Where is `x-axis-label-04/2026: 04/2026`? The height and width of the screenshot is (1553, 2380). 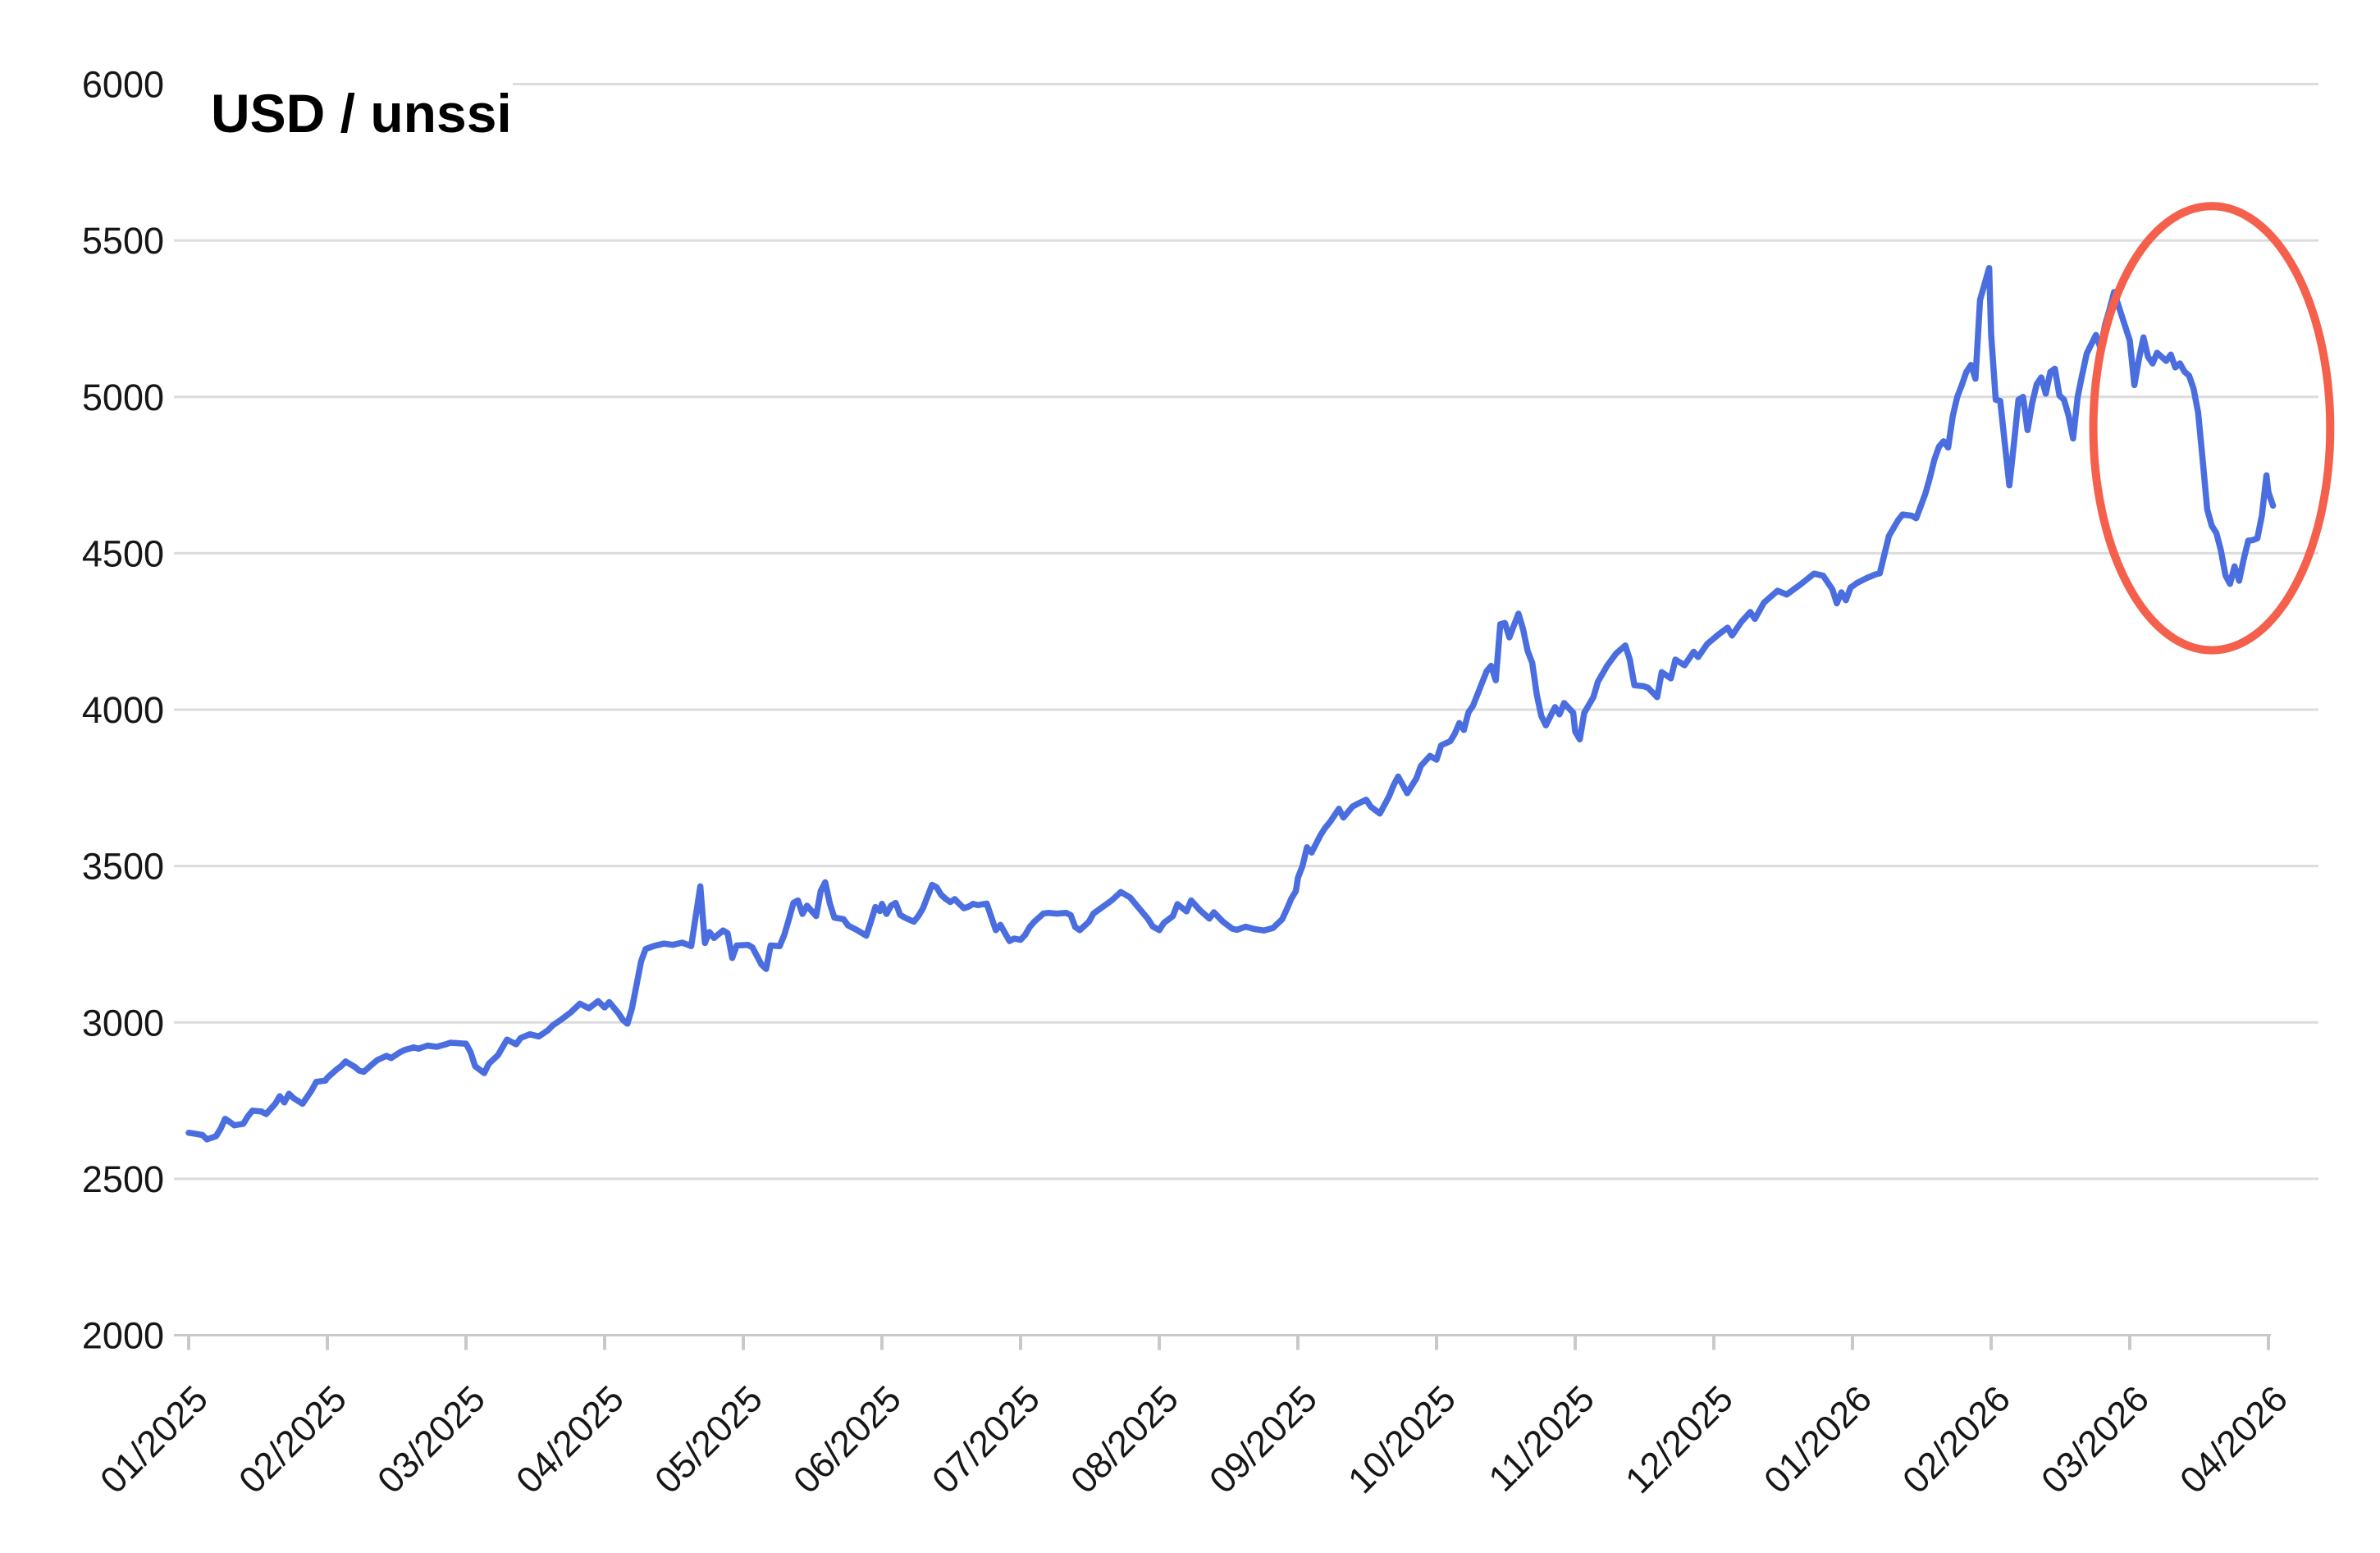
x-axis-label-04/2026: 04/2026 is located at coordinates (2234, 1439).